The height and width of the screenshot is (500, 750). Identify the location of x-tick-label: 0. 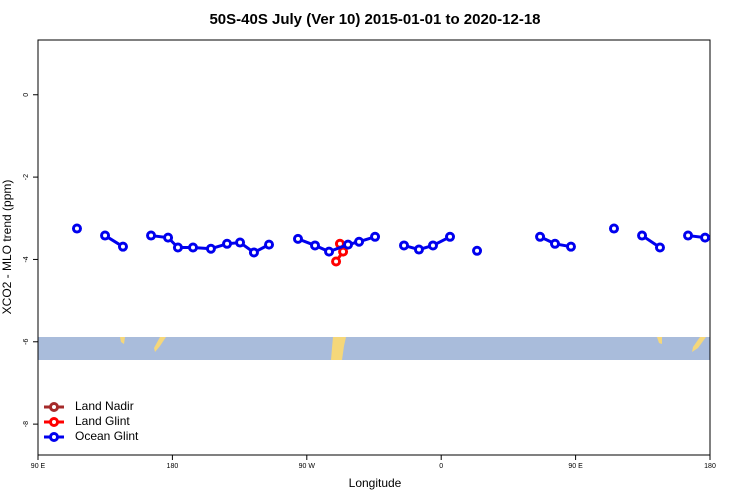
(441, 466).